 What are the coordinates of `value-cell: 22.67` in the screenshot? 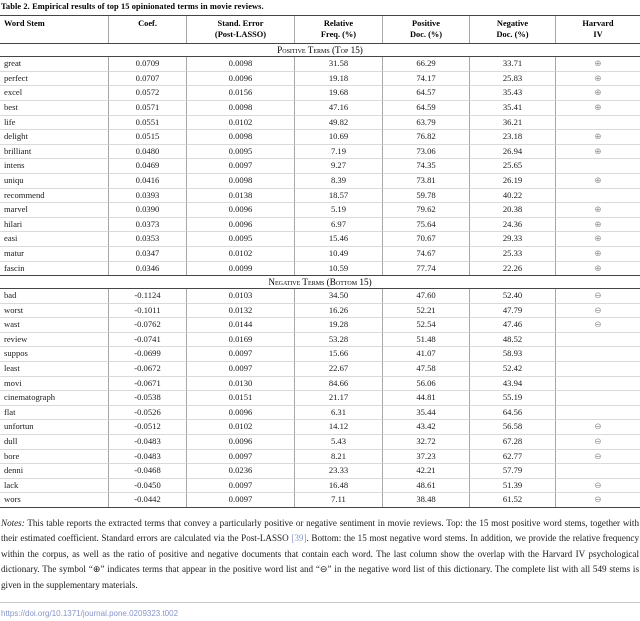 It's located at (338, 369).